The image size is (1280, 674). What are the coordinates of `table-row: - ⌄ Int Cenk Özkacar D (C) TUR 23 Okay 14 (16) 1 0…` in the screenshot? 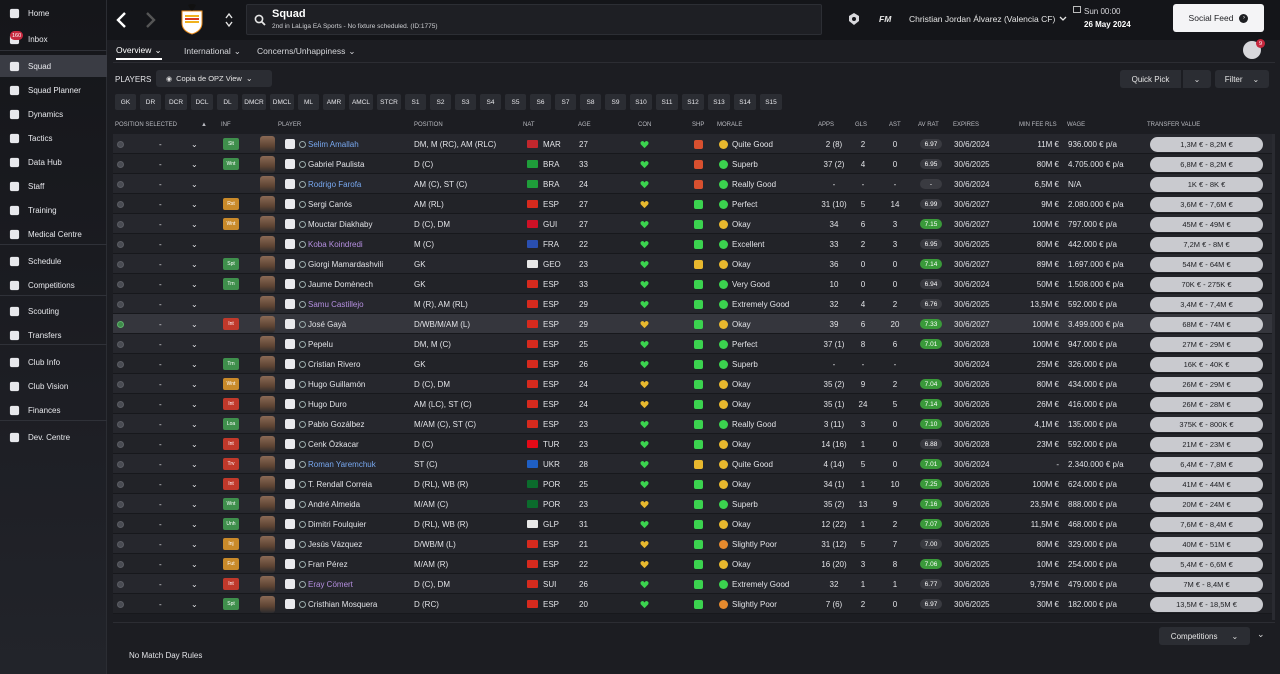 It's located at (694, 444).